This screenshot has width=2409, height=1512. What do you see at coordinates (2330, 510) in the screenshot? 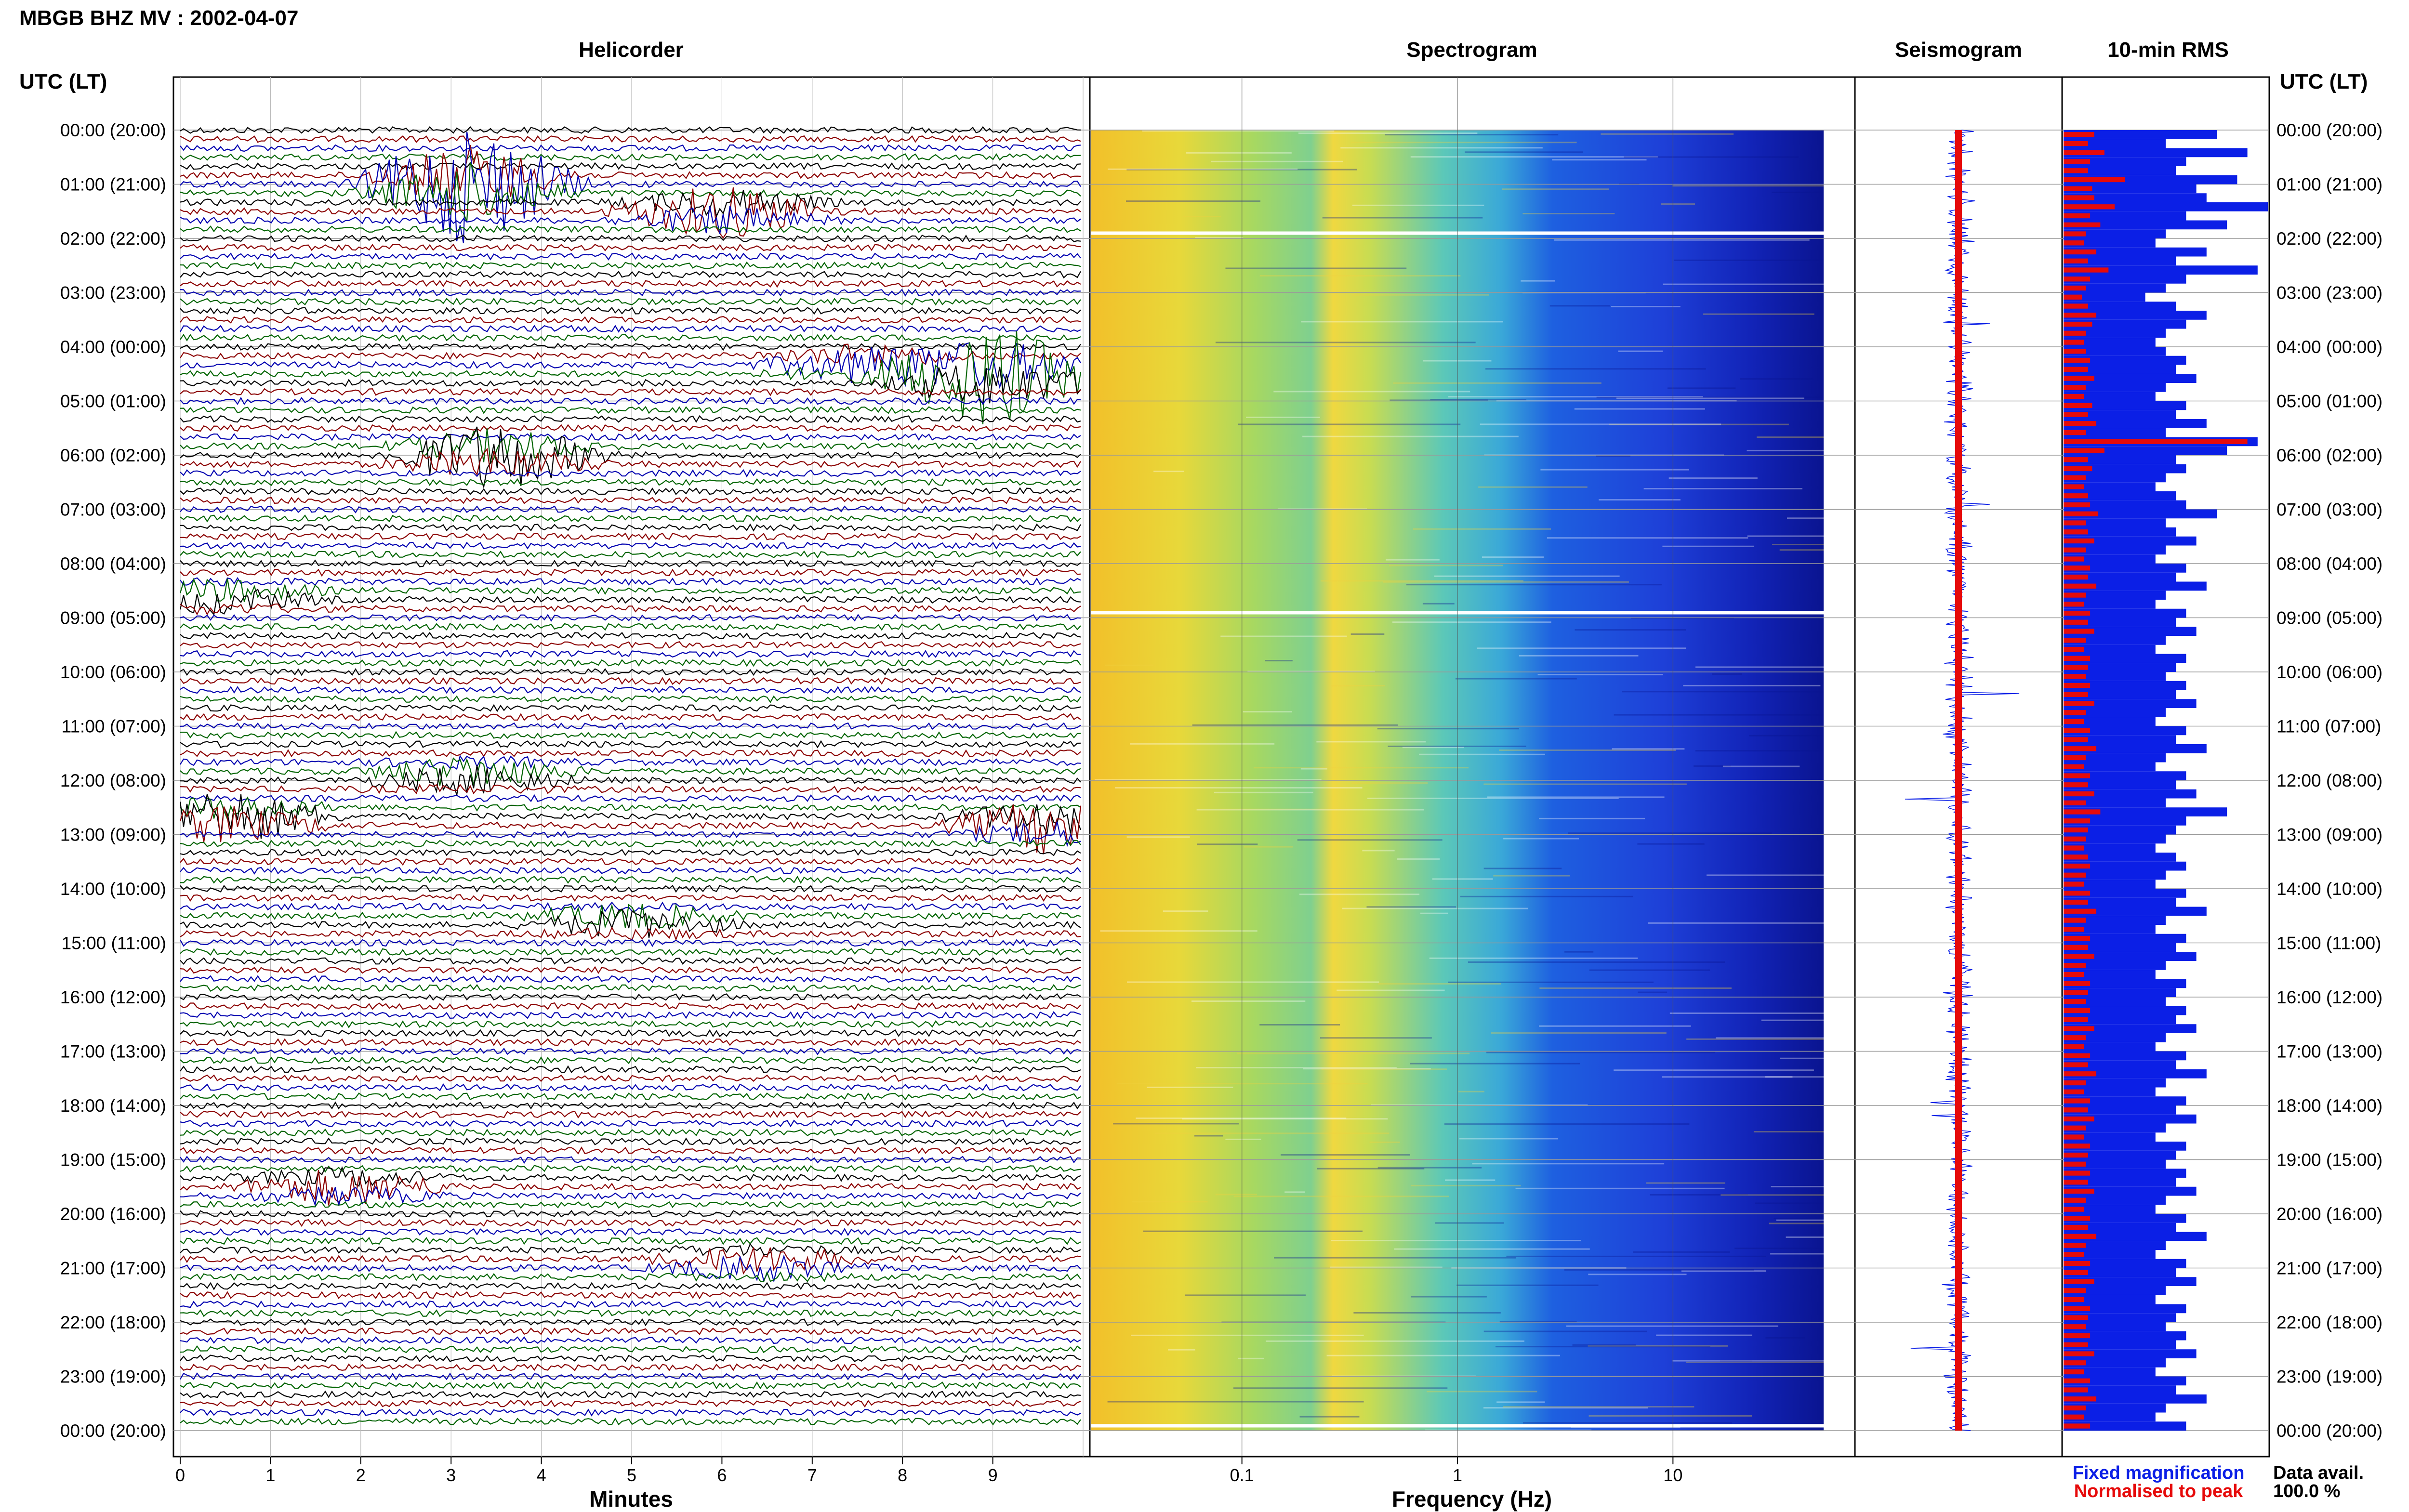
I see `hour-label-right: 07:00 (03:00)` at bounding box center [2330, 510].